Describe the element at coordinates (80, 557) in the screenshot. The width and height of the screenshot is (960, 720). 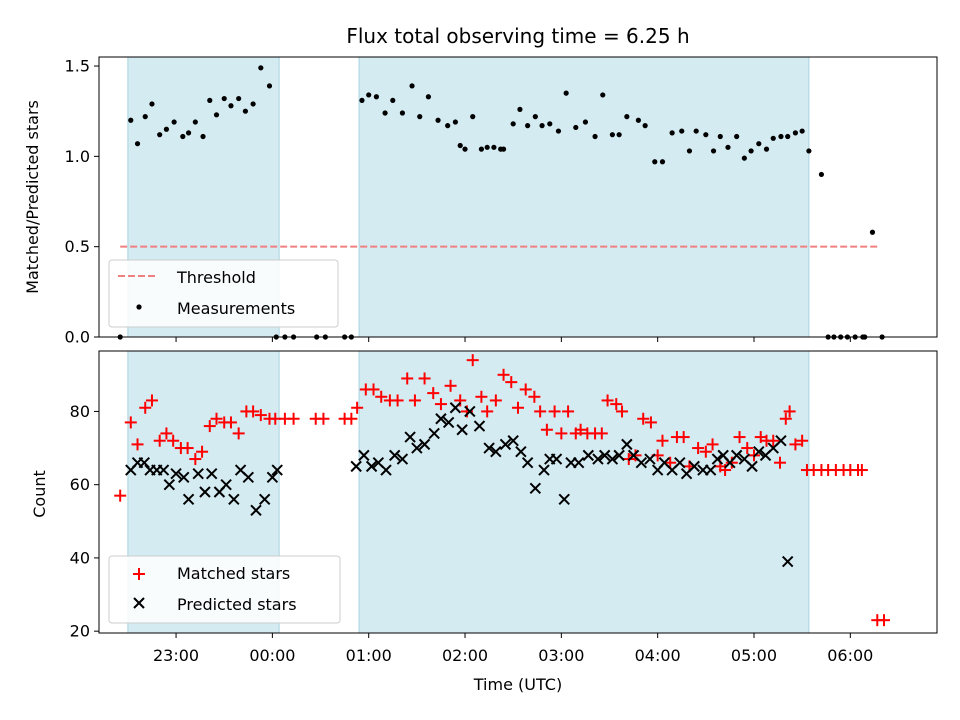
I see `y-tick-label: 40` at that location.